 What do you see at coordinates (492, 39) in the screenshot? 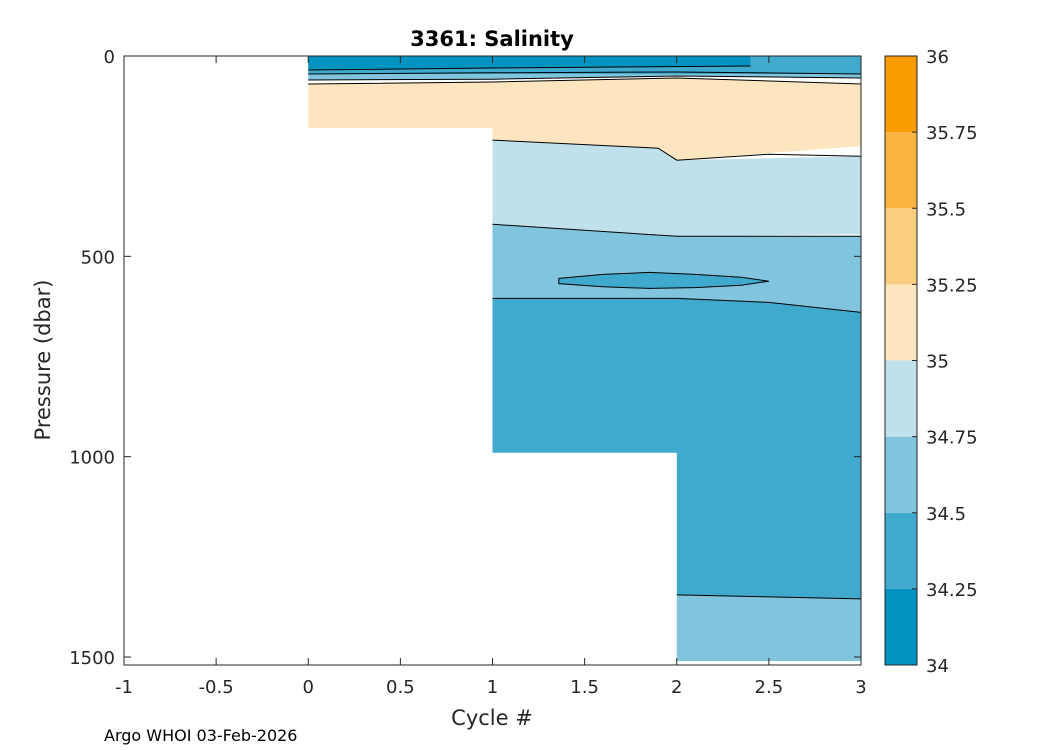
I see `chart-title: 3361: Salinity` at bounding box center [492, 39].